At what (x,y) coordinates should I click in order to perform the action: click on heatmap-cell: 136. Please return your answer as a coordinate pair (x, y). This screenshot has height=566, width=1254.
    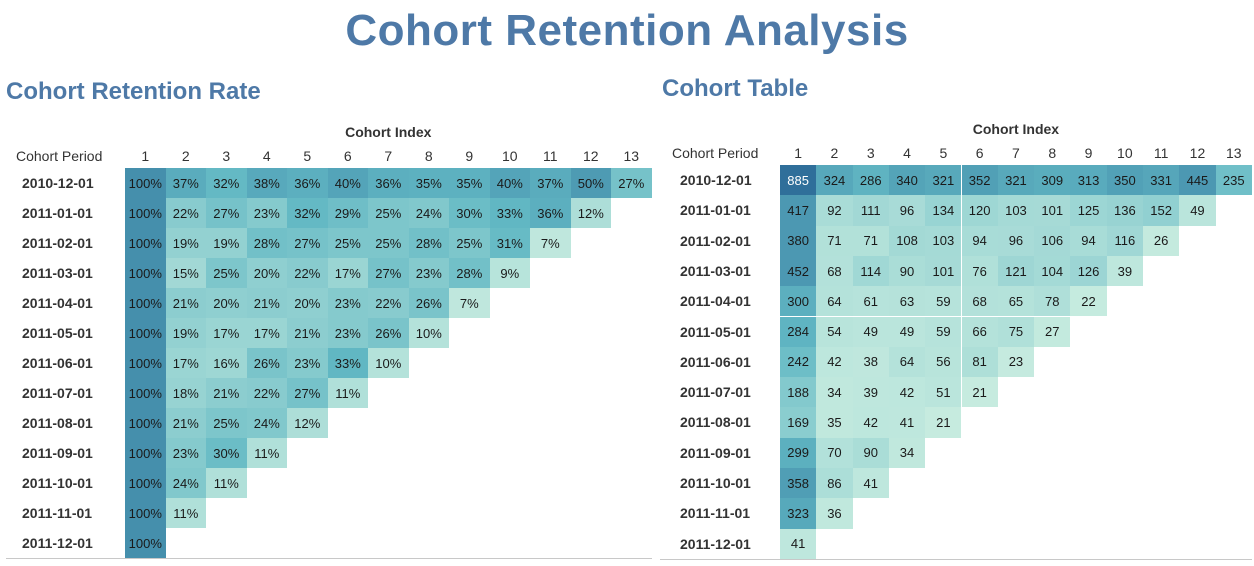
    Looking at the image, I should click on (1124, 210).